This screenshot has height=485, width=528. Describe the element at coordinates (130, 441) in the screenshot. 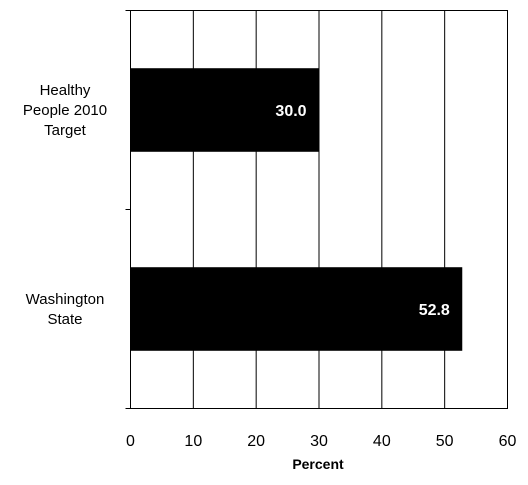

I see `x-tick-label: 0` at that location.